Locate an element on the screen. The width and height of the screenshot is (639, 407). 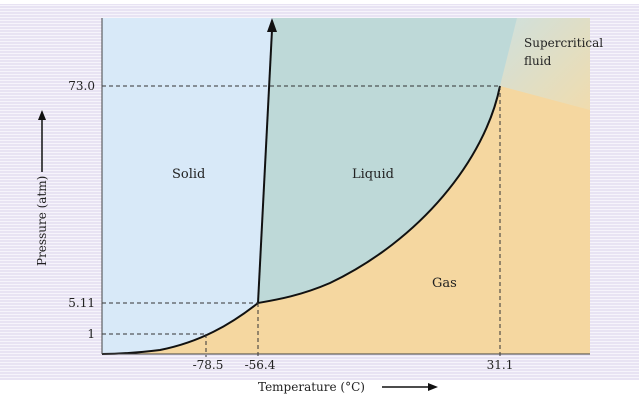
liquid-label: Liquid is located at coordinates (373, 174).